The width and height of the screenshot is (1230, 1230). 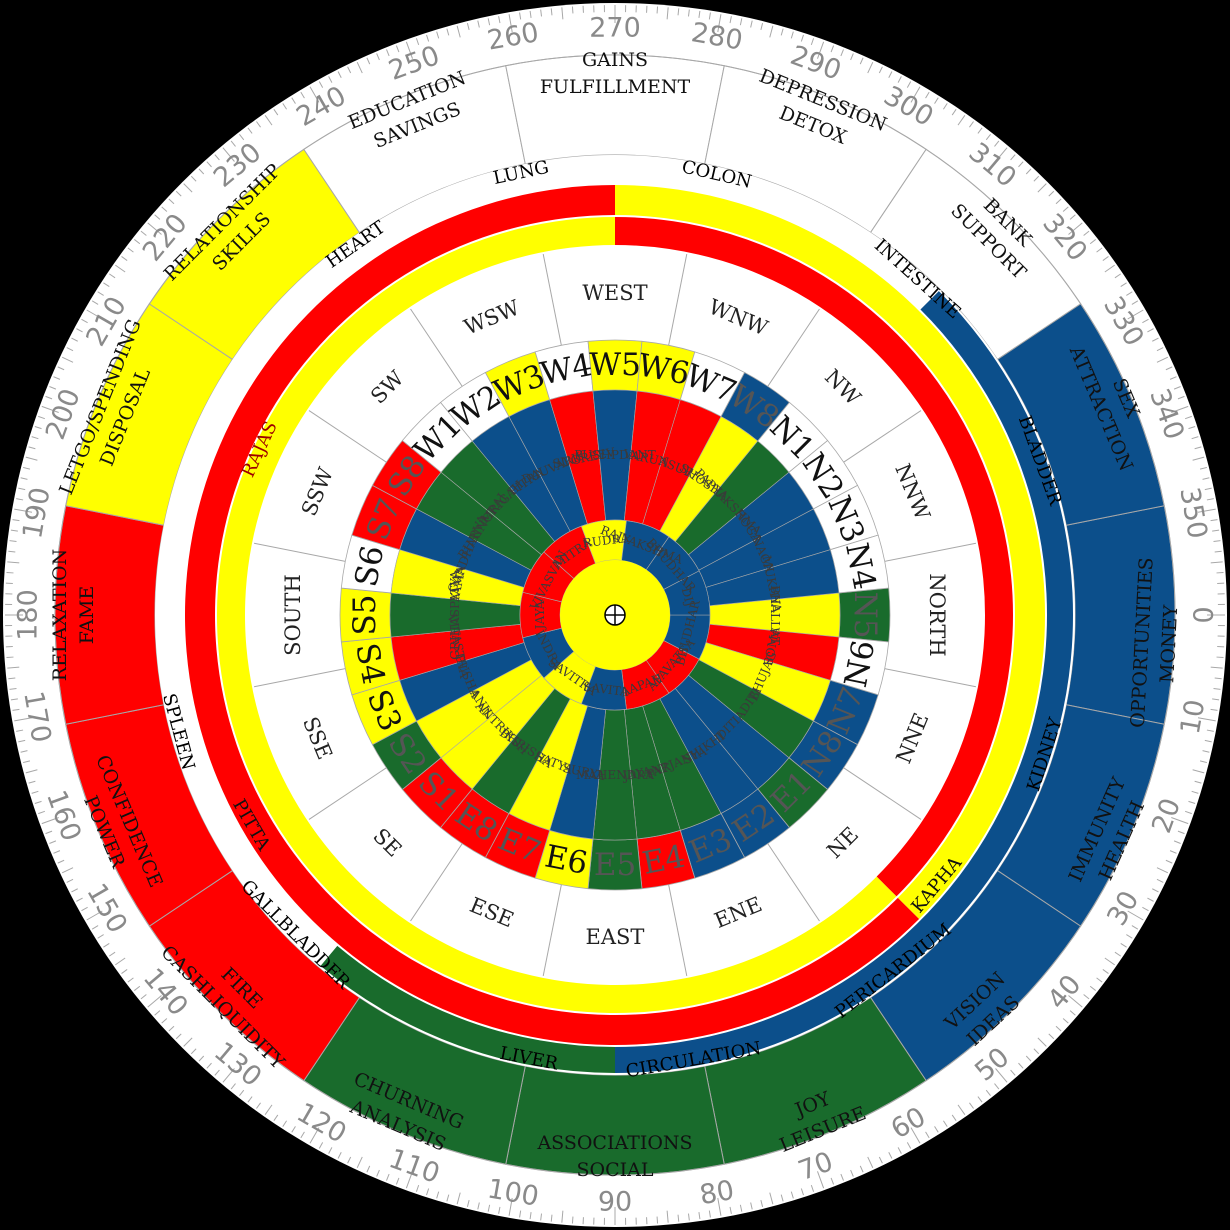 I want to click on pada-label: E5, so click(x=615, y=865).